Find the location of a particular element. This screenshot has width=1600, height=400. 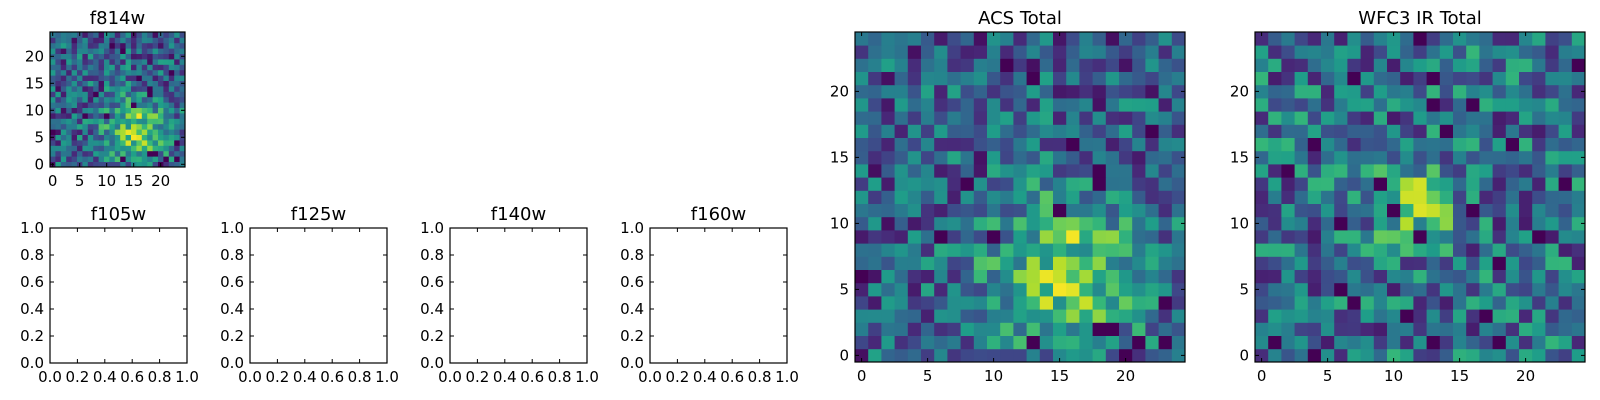

panel-title: f140w is located at coordinates (518, 214).